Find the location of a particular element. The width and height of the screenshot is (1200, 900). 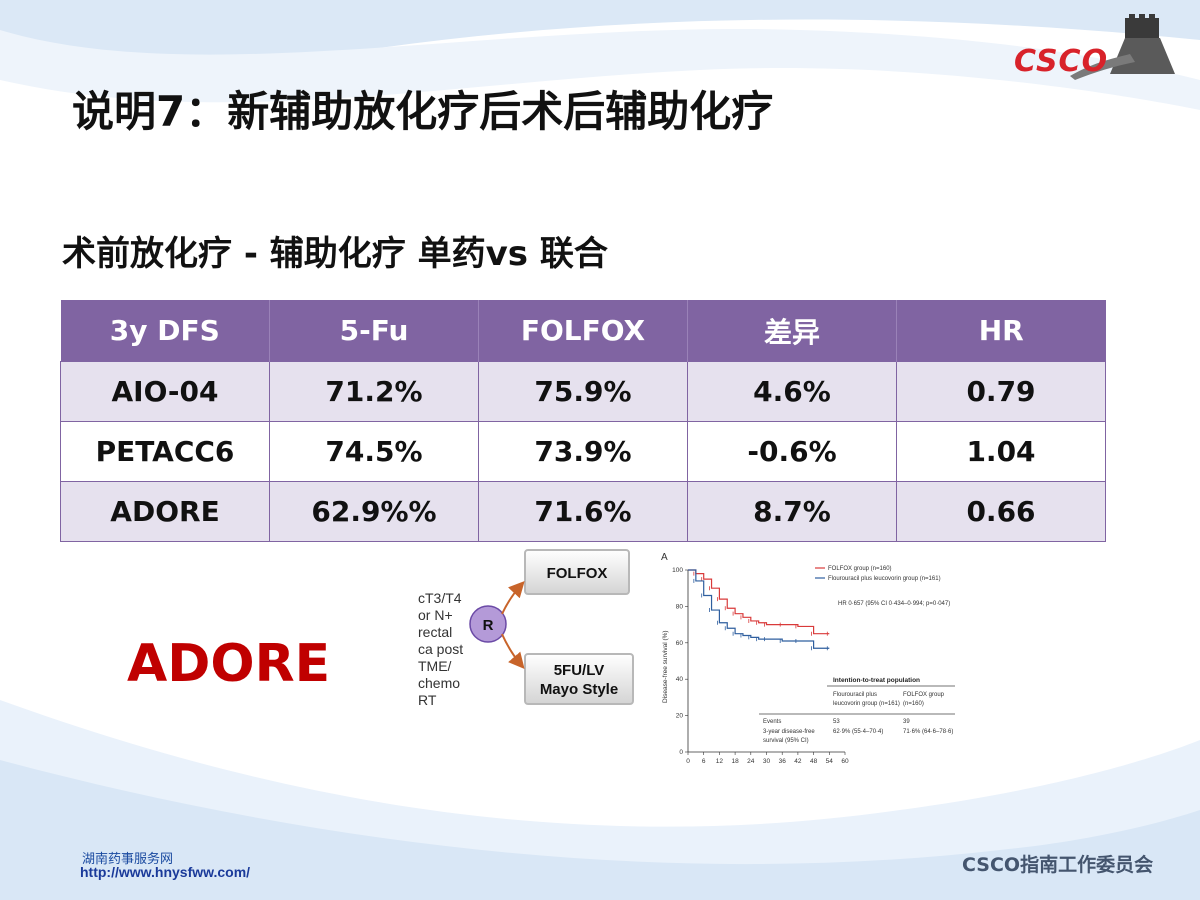

header-cell: FOLFOX is located at coordinates (583, 331).